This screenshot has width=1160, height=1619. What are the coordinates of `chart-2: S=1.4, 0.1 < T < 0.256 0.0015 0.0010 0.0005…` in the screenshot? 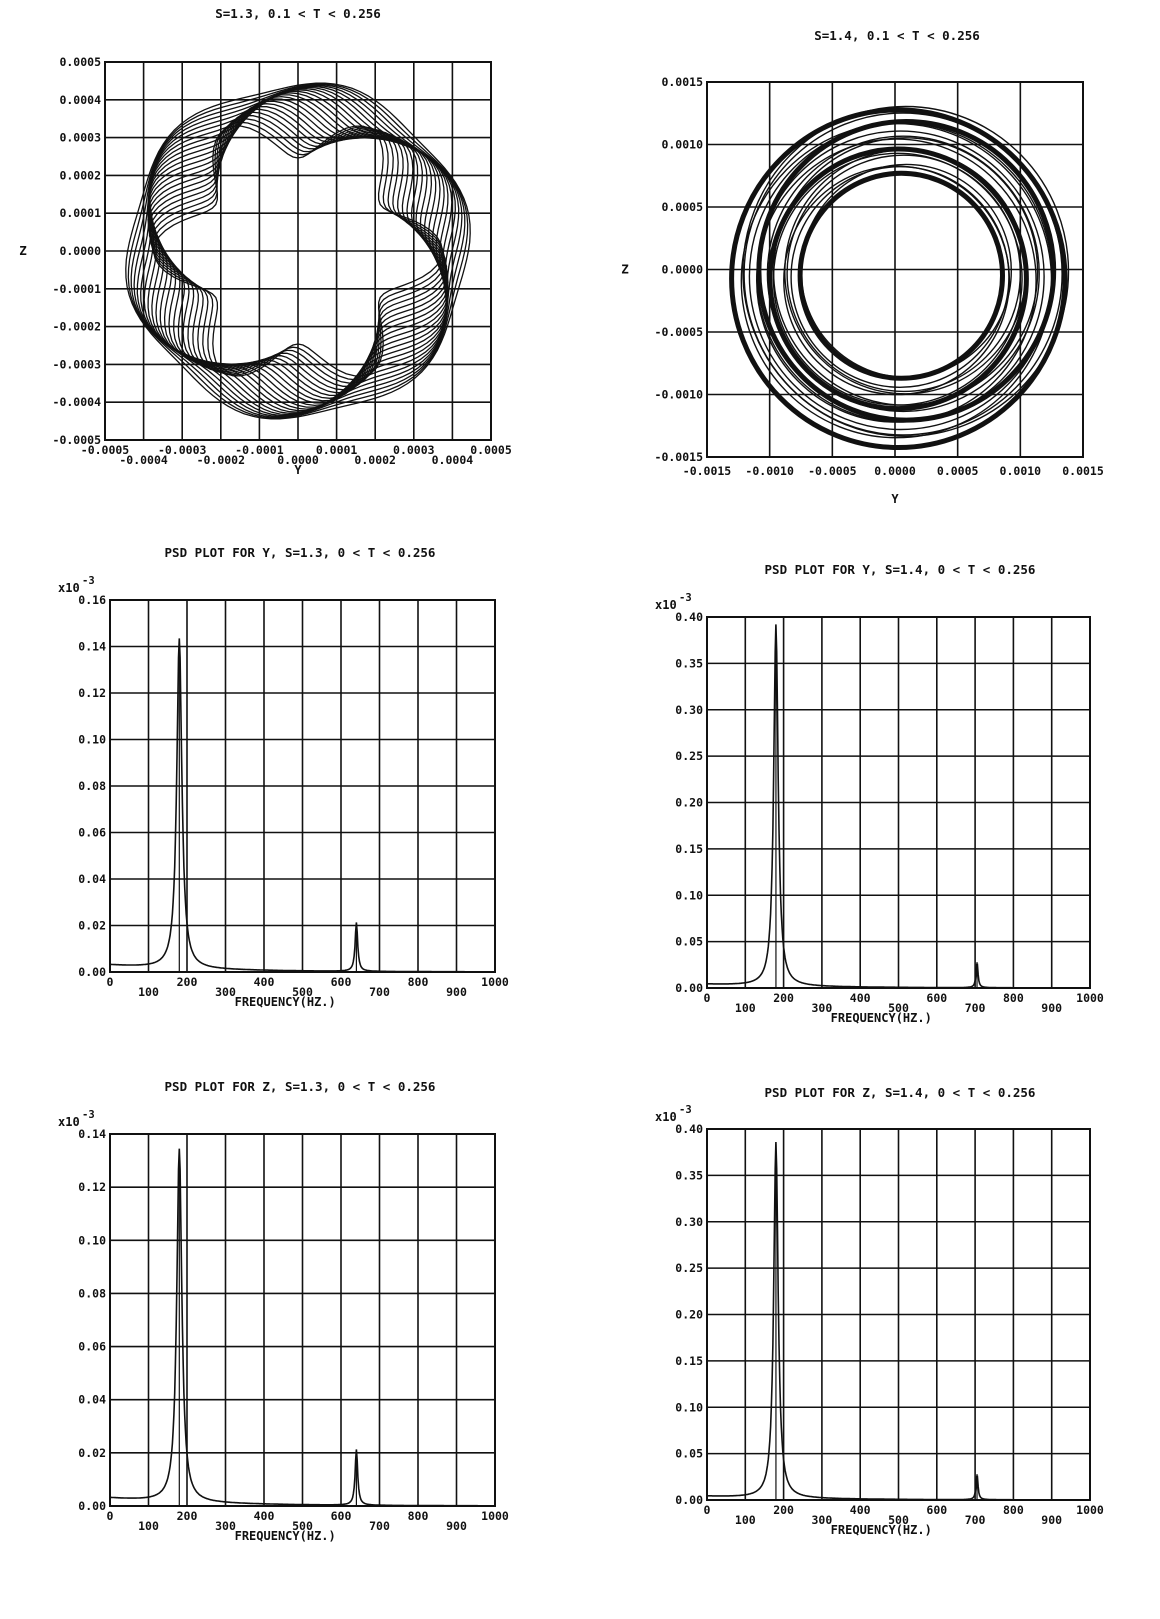 It's located at (862, 267).